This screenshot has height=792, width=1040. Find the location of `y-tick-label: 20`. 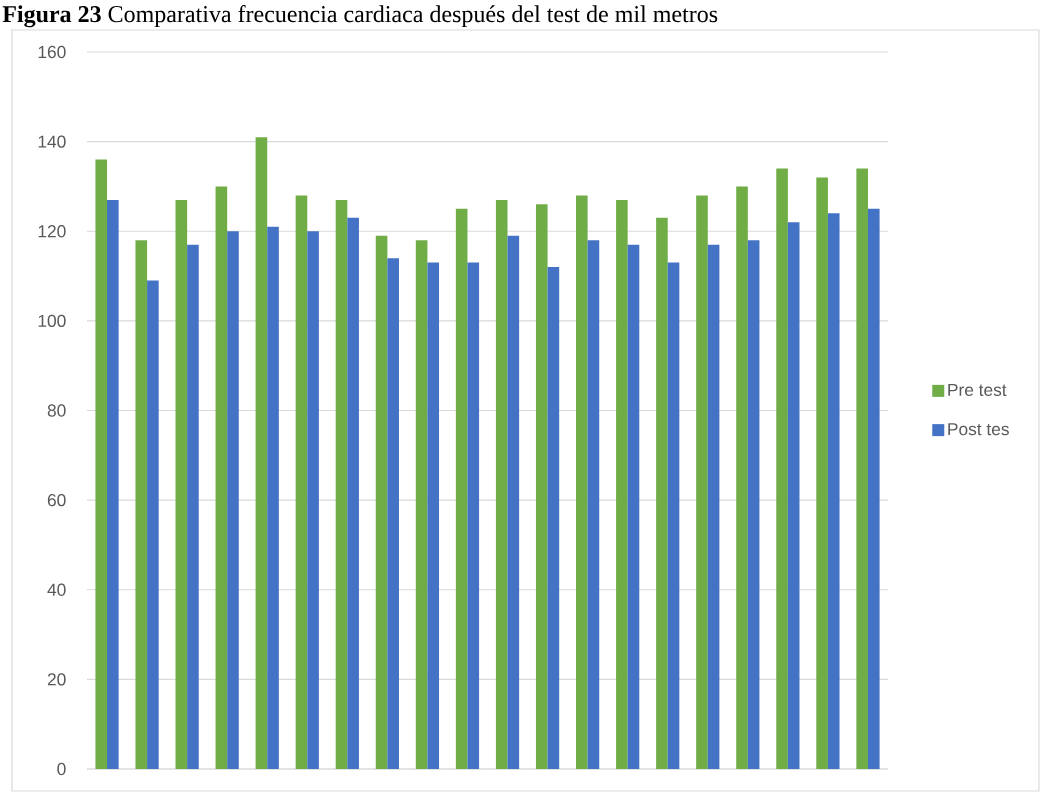

y-tick-label: 20 is located at coordinates (56, 679).